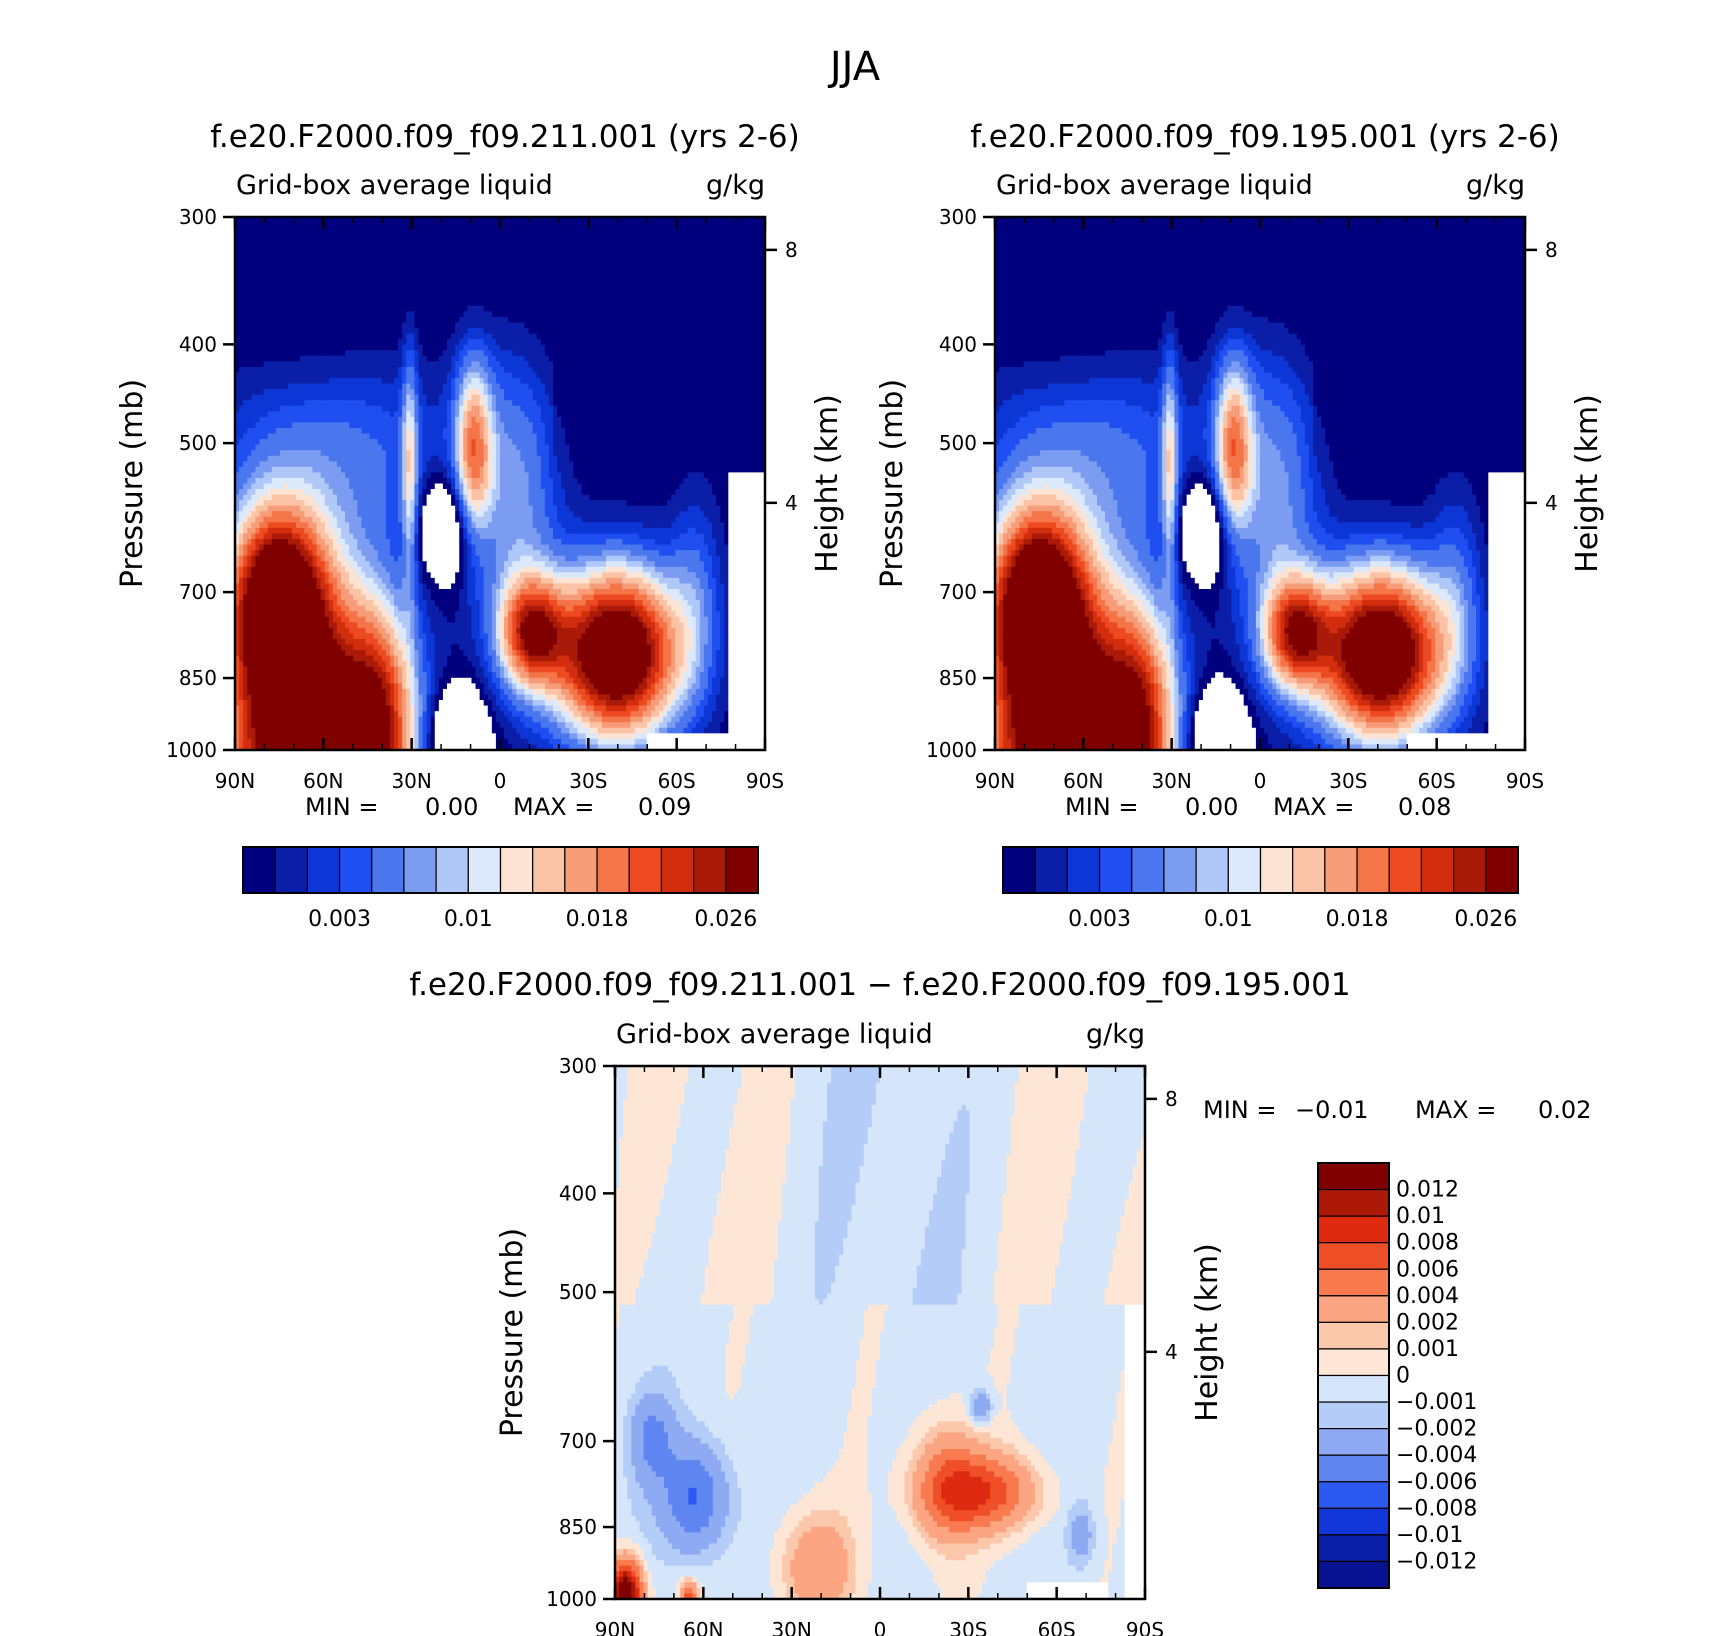 Image resolution: width=1710 pixels, height=1636 pixels. Describe the element at coordinates (1427, 1190) in the screenshot. I see `colorbar-label: 0.012` at that location.